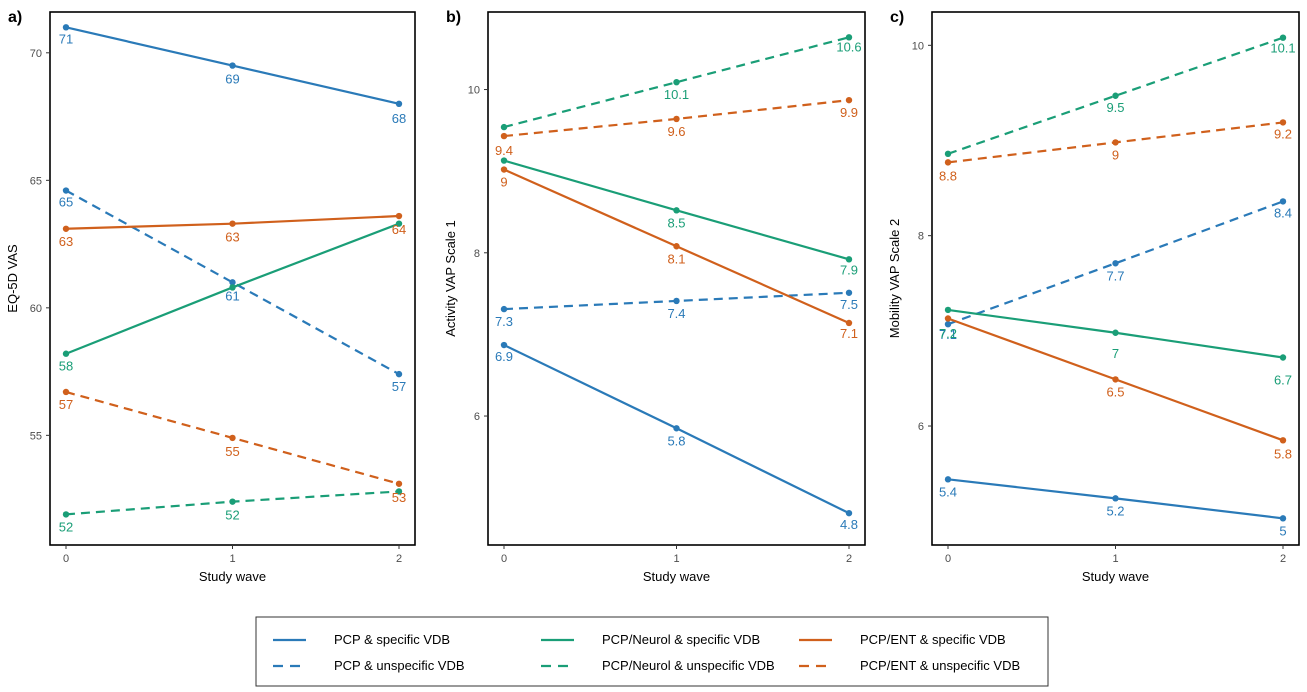 This screenshot has width=1307, height=692. Describe the element at coordinates (921, 237) in the screenshot. I see `y-tick-label: 8` at that location.